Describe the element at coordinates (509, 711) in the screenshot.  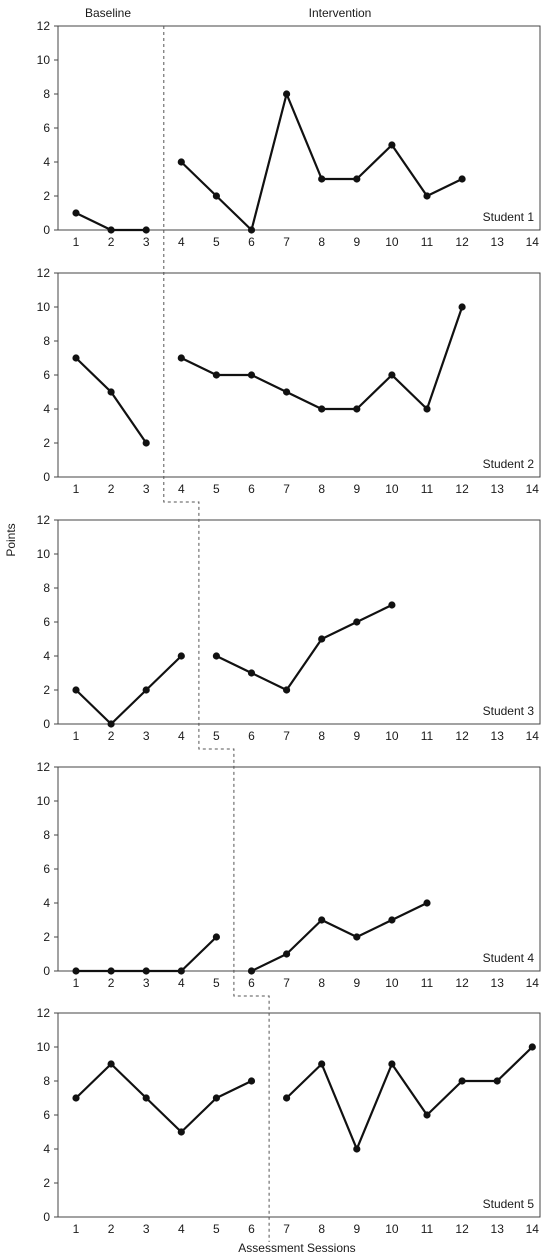
I see `student-label: Student 3` at that location.